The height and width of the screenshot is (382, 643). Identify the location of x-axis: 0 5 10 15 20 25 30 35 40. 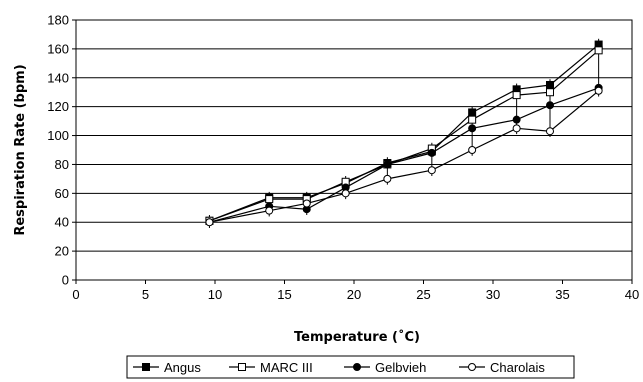
(355, 291).